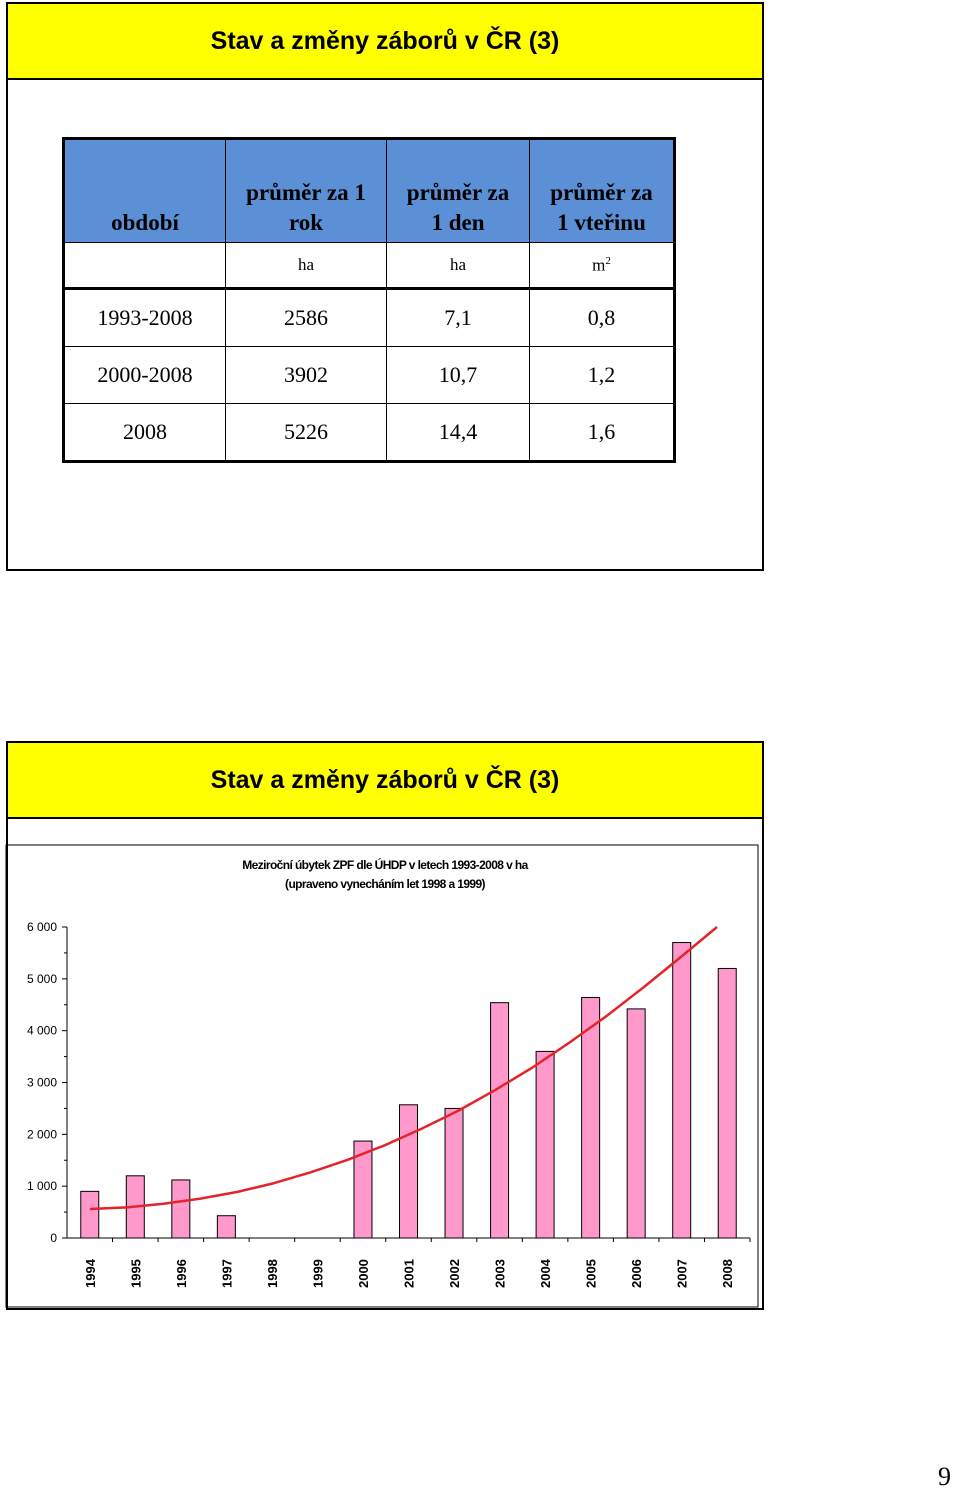 Image resolution: width=960 pixels, height=1494 pixels. I want to click on table-row: 2000-2008 3902 10,7 1,2, so click(369, 375).